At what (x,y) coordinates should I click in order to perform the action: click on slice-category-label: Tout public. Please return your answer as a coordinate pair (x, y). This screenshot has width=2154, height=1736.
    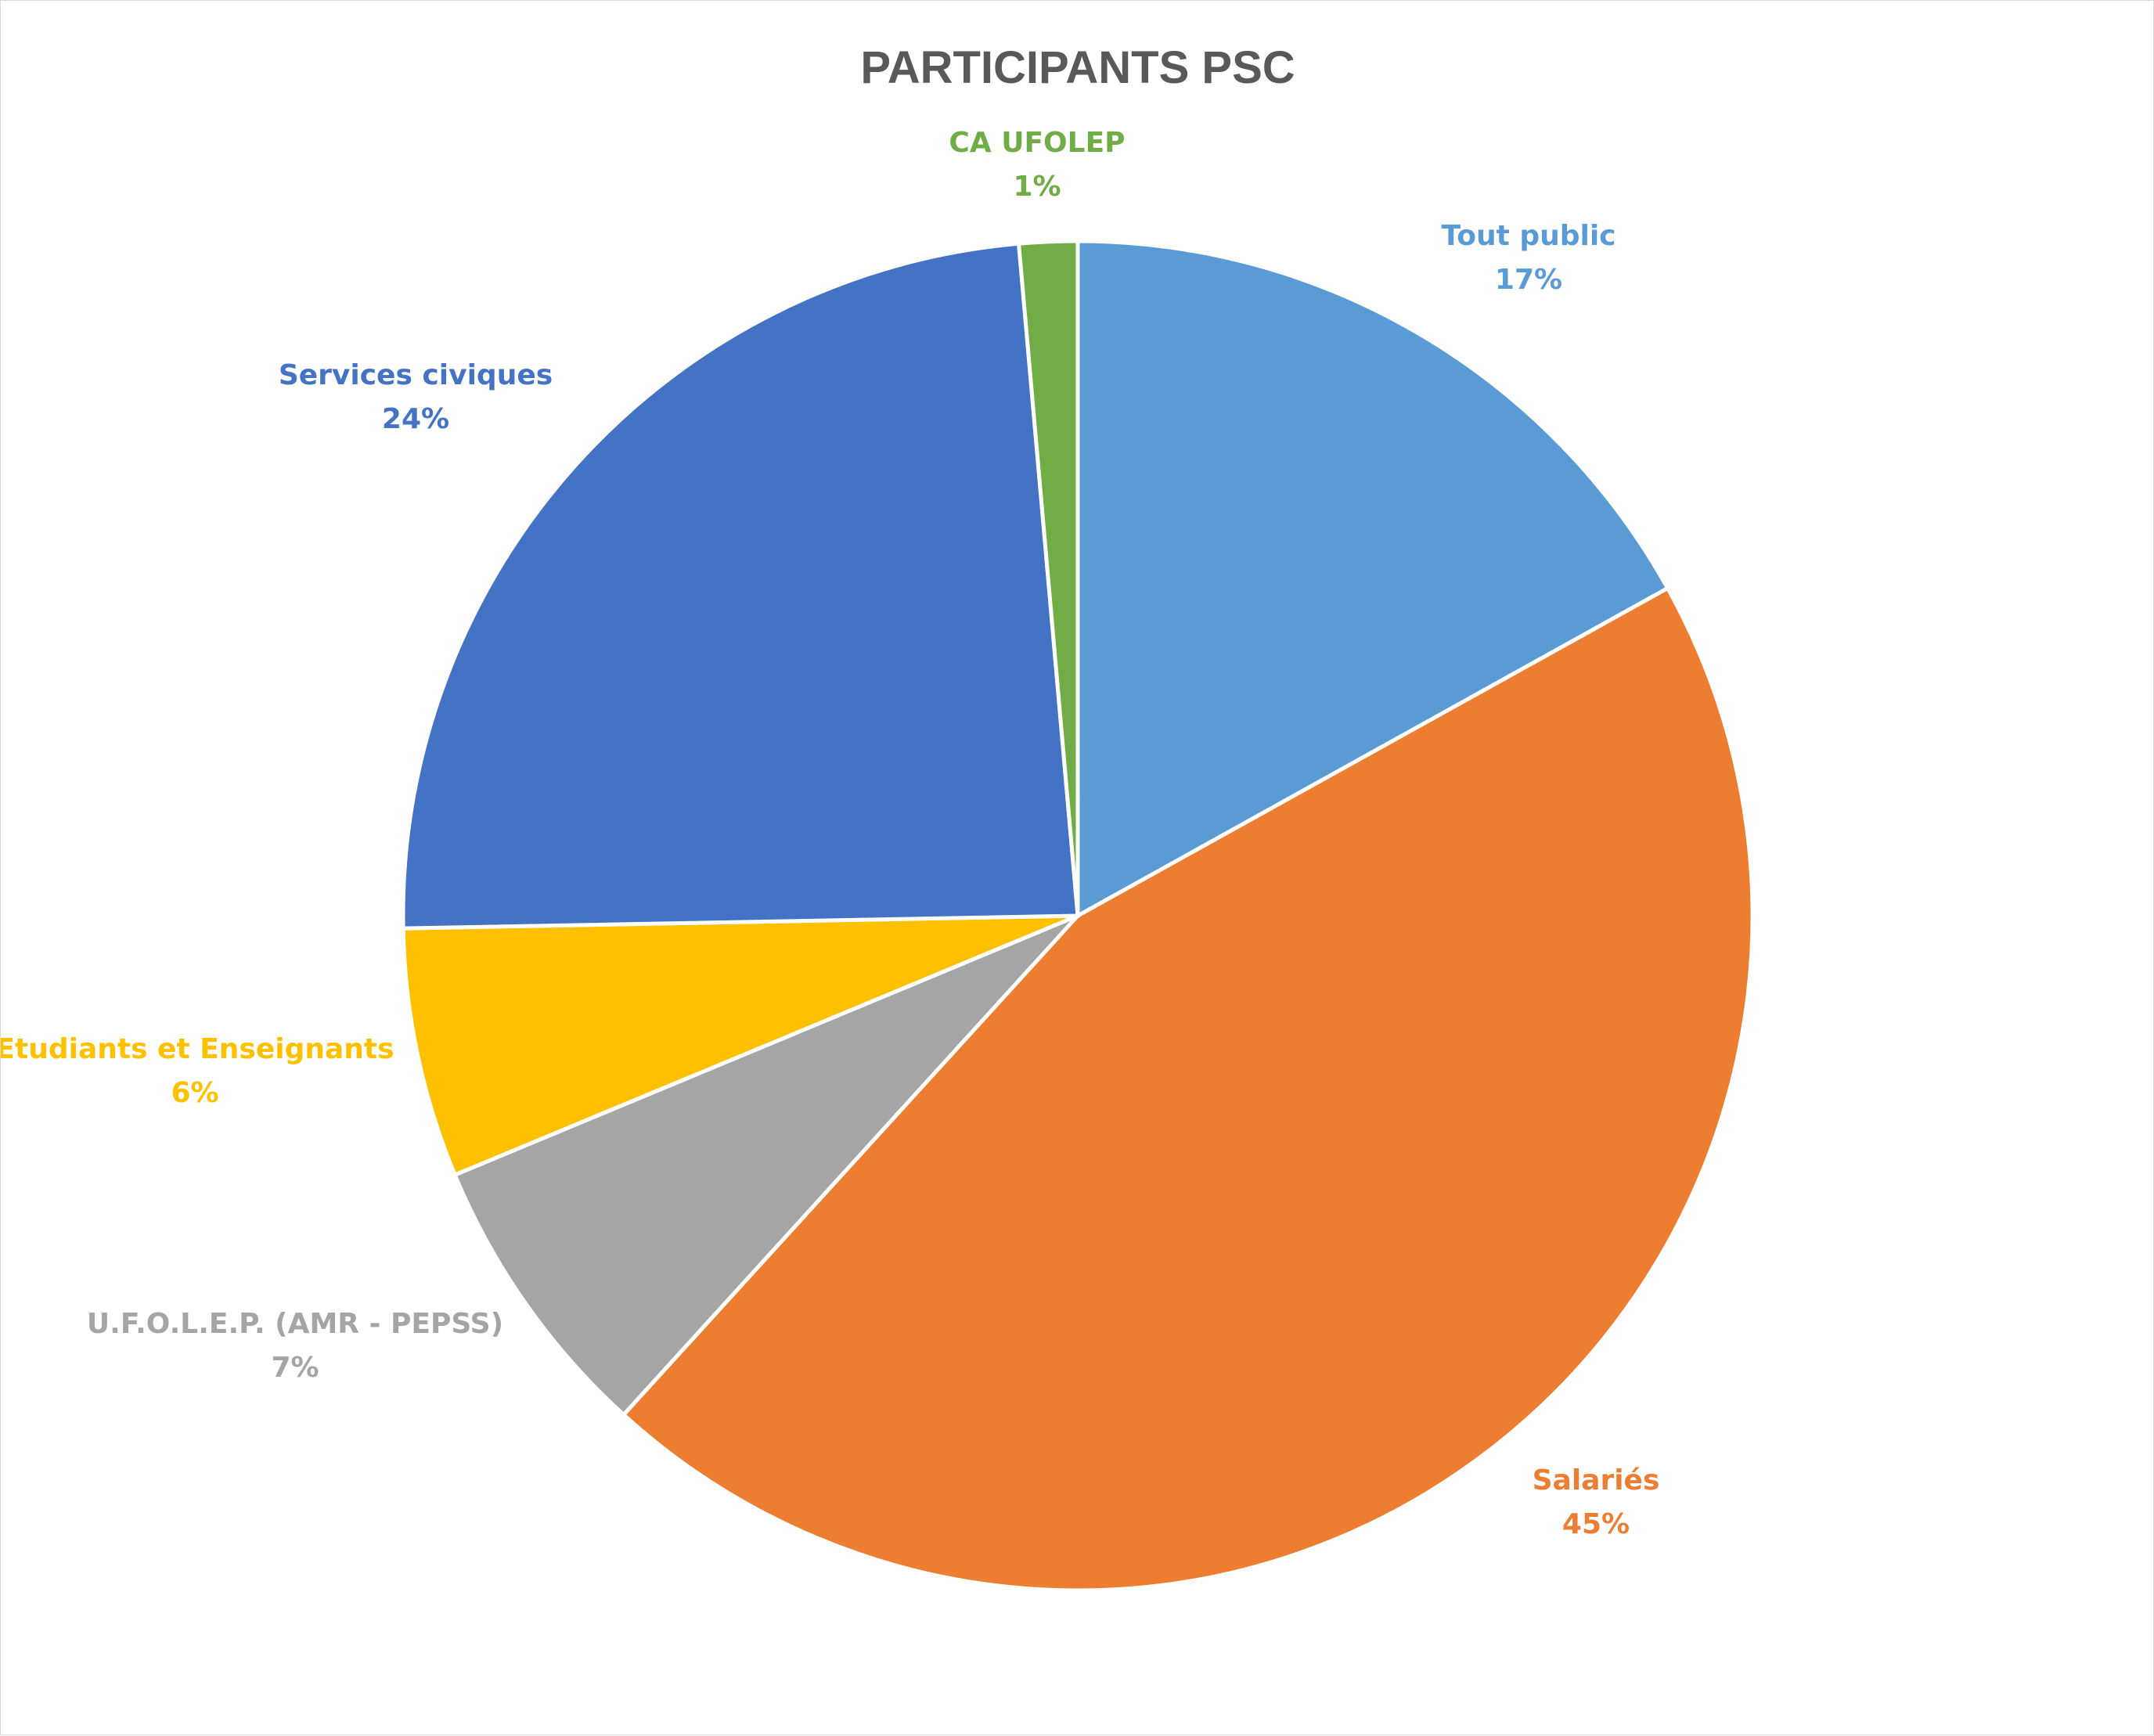
    Looking at the image, I should click on (1528, 236).